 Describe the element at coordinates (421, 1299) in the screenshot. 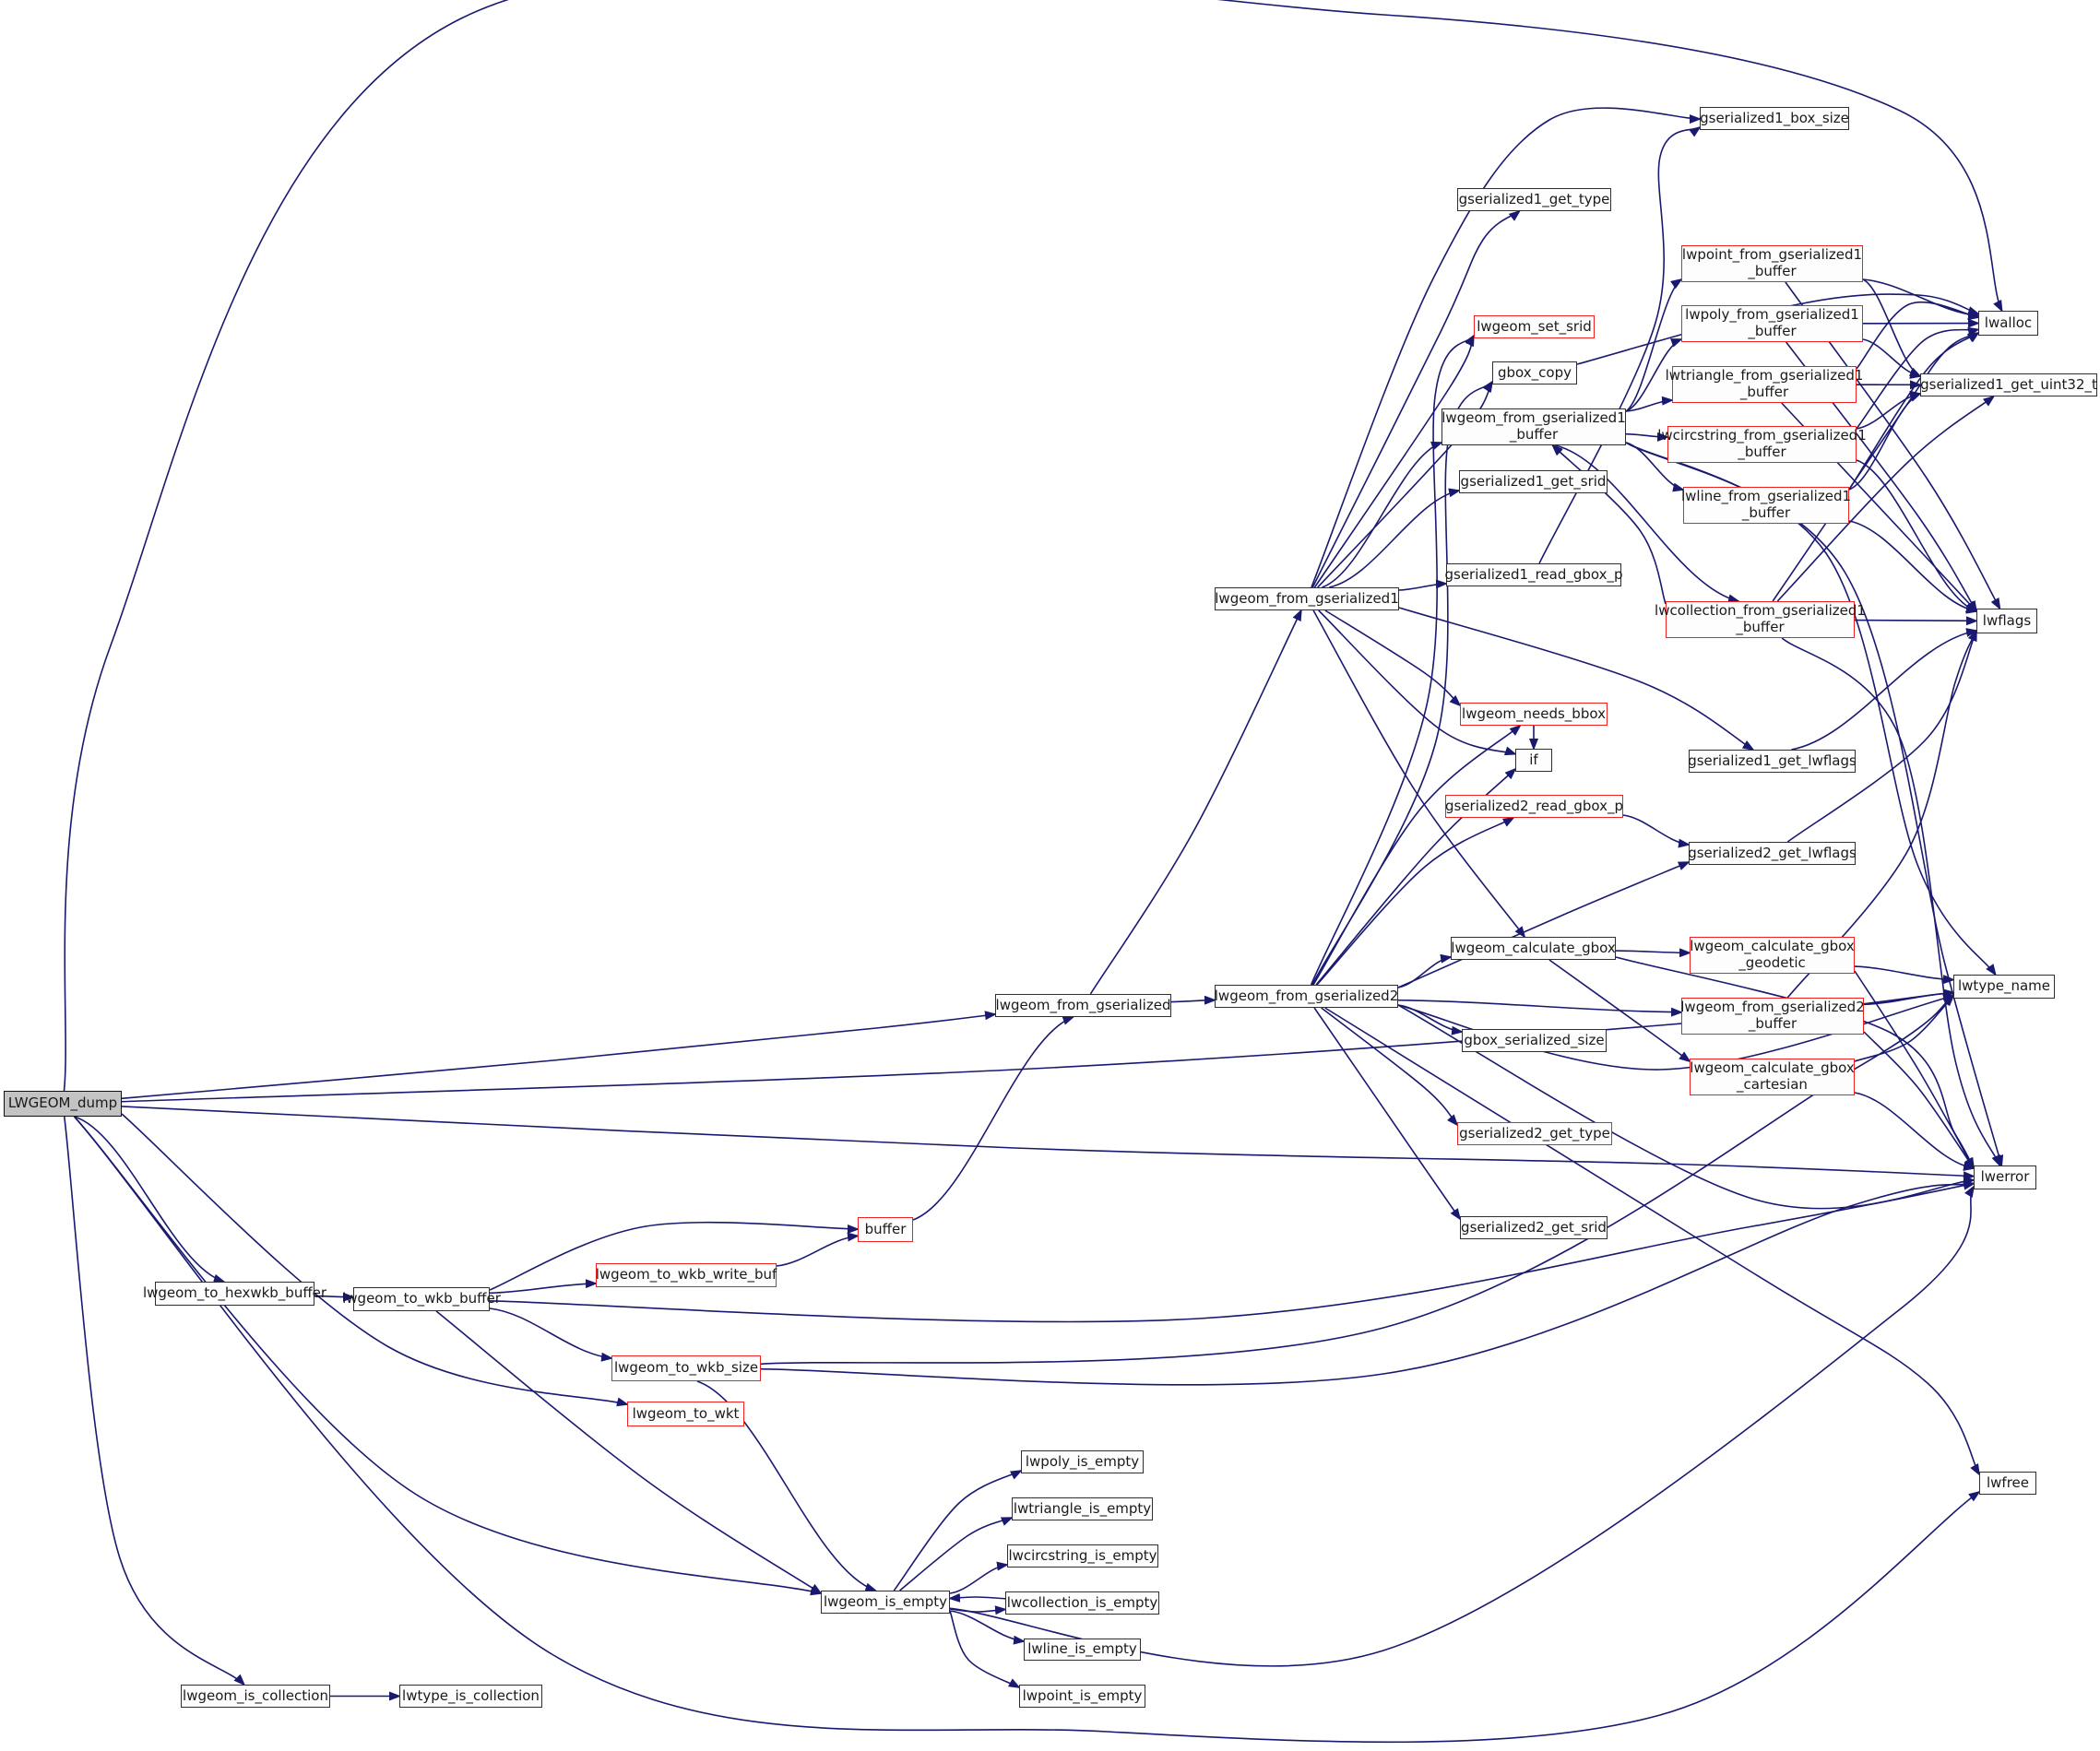

I see `node-to_wkb_buffer: lwgeom_to_wkb_buffer` at that location.